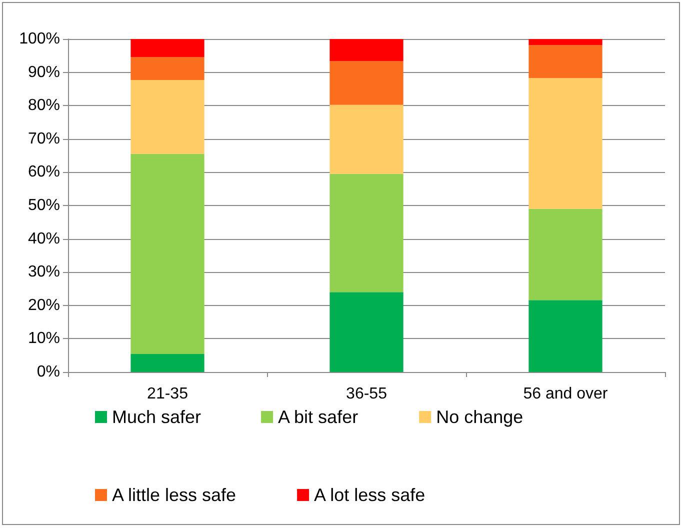 The width and height of the screenshot is (687, 529). I want to click on legend-label: No change, so click(480, 417).